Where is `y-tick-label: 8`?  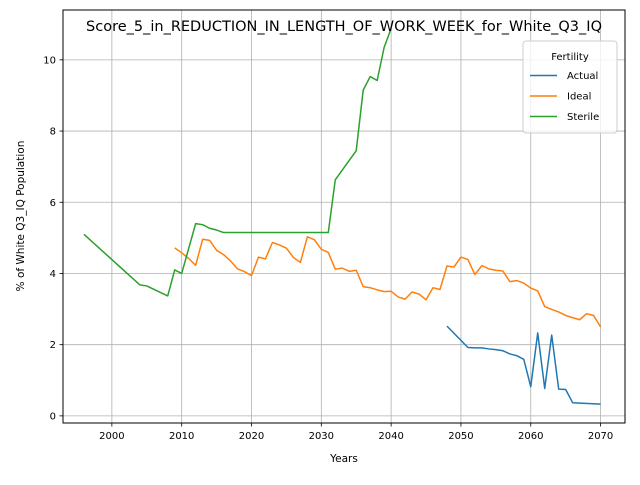 y-tick-label: 8 is located at coordinates (53, 132).